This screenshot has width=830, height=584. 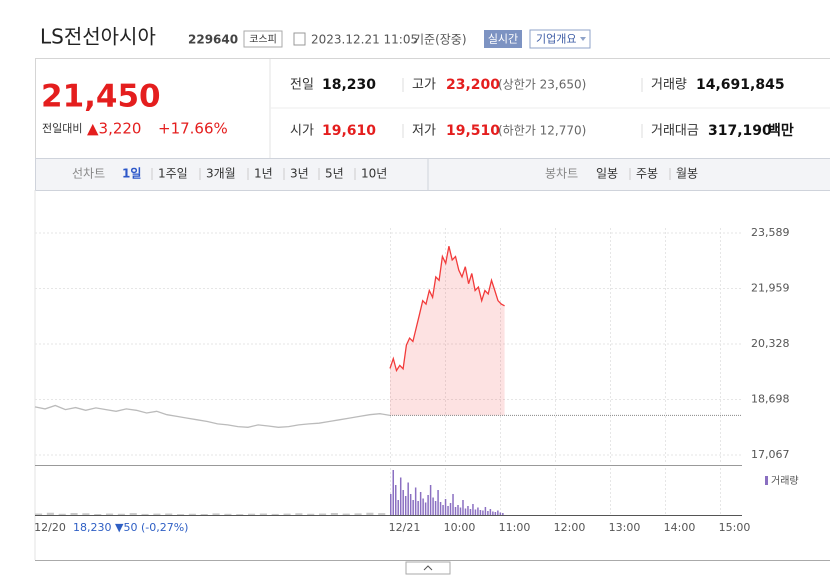 What do you see at coordinates (302, 131) in the screenshot?
I see `stat-label: 시가` at bounding box center [302, 131].